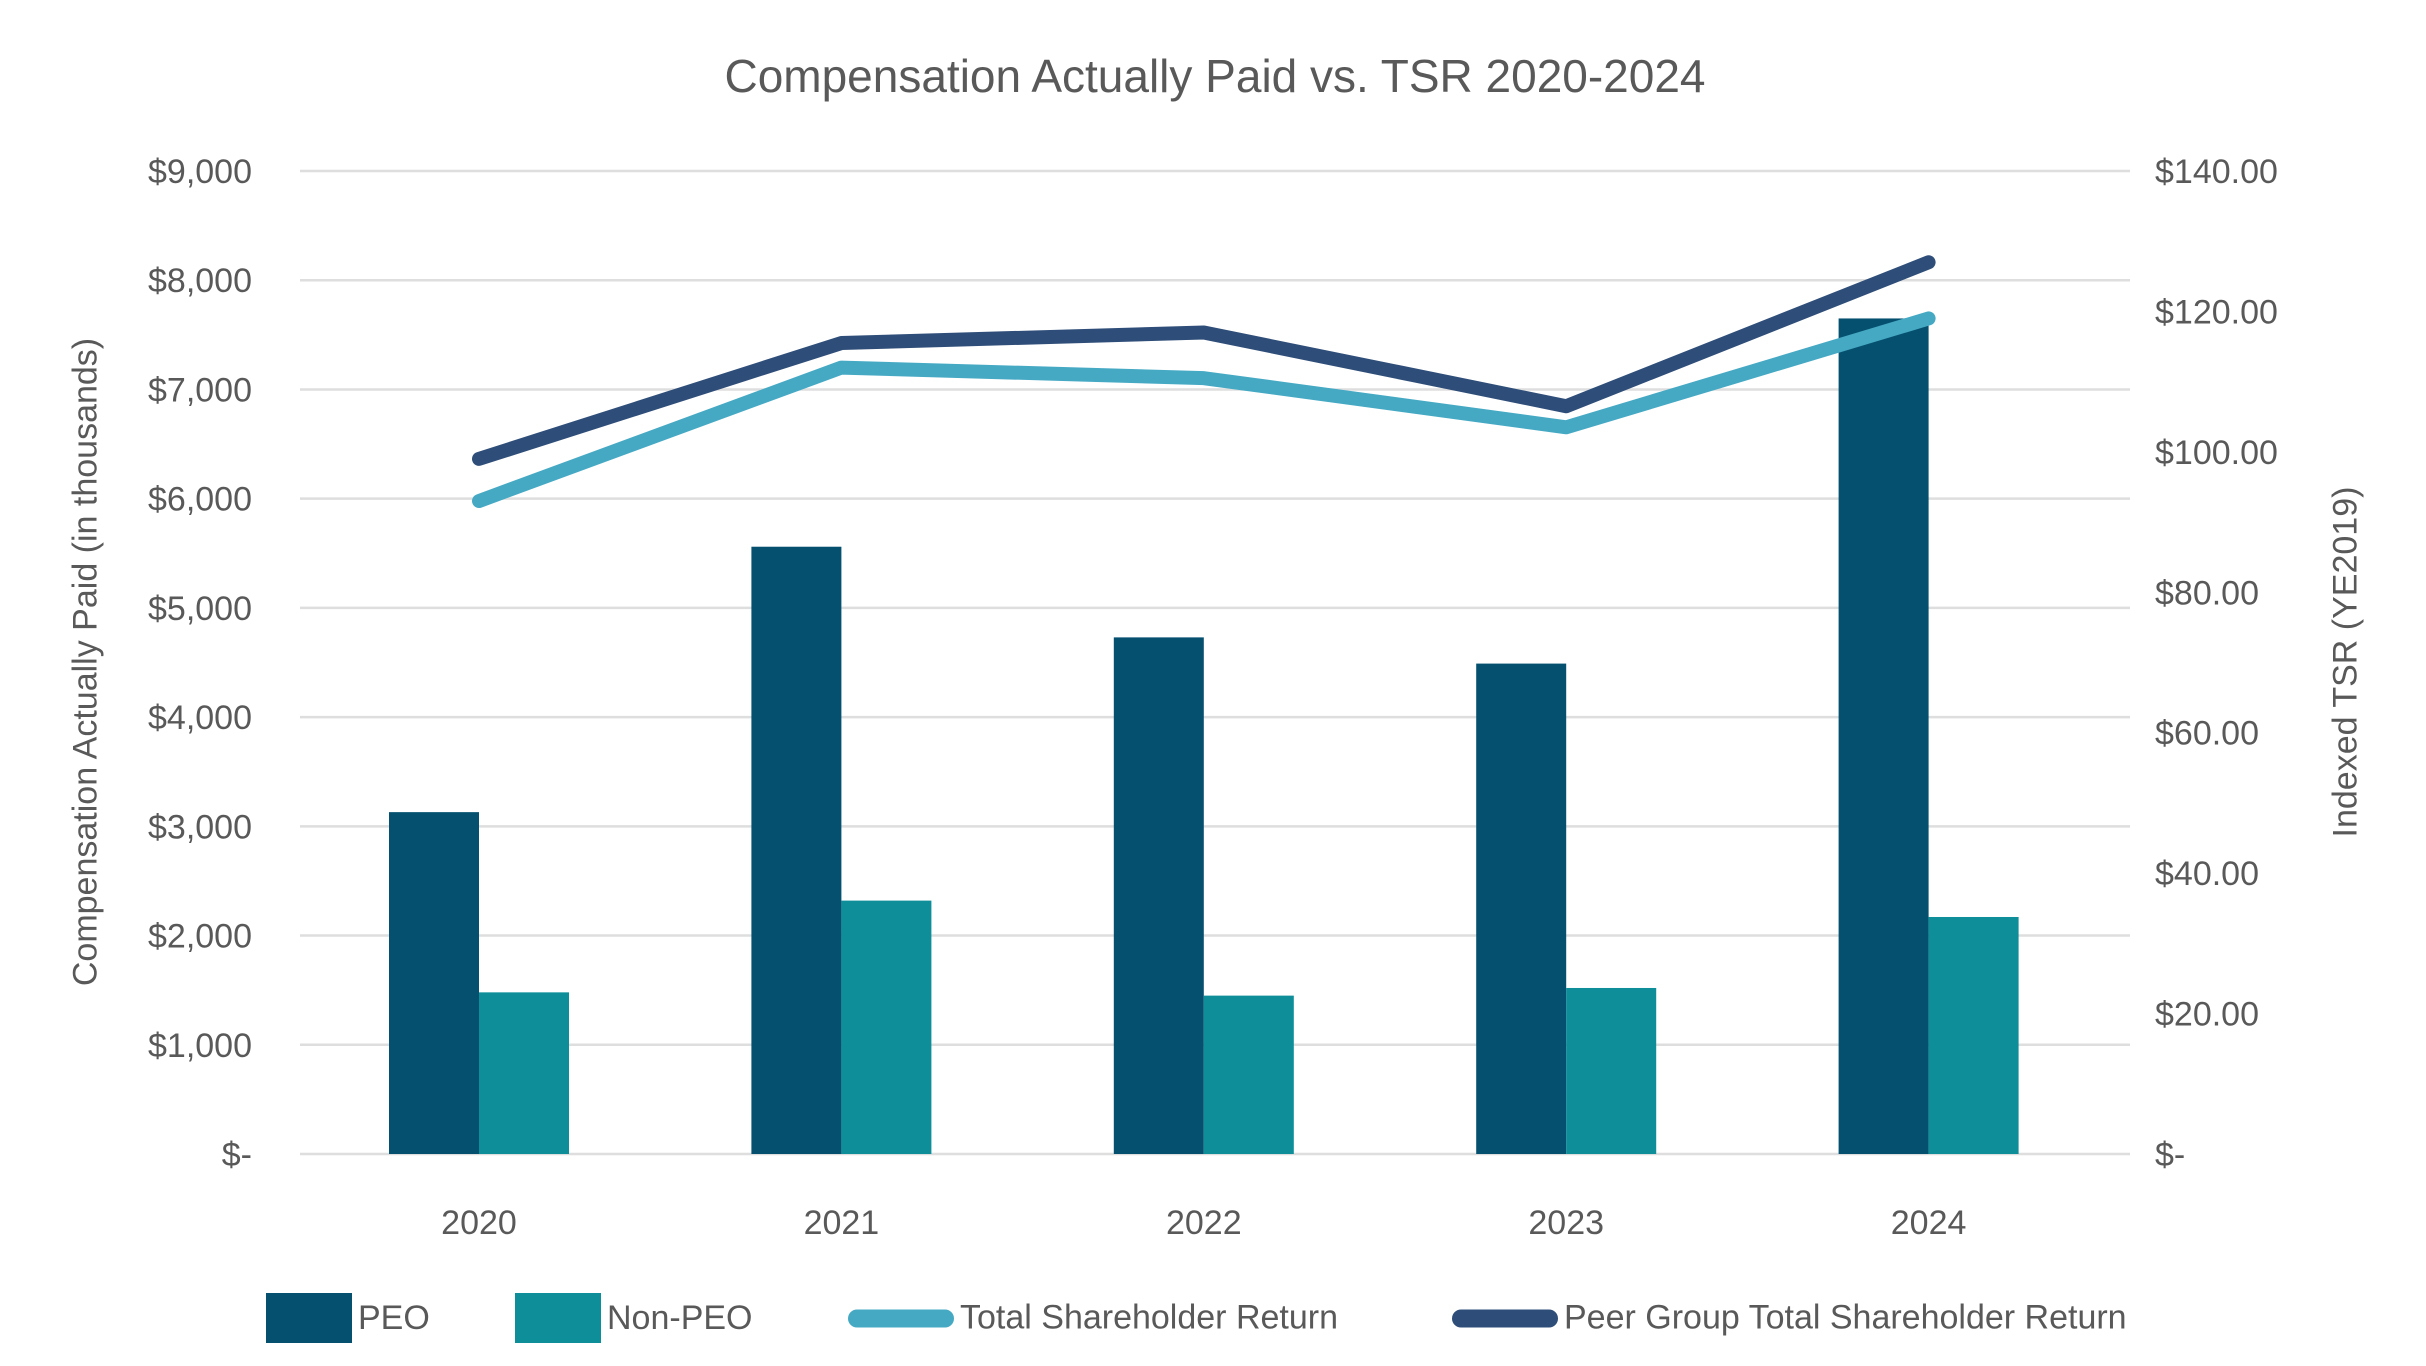 The height and width of the screenshot is (1366, 2426). What do you see at coordinates (1248, 1074) in the screenshot?
I see `bar-non-peo-2022` at bounding box center [1248, 1074].